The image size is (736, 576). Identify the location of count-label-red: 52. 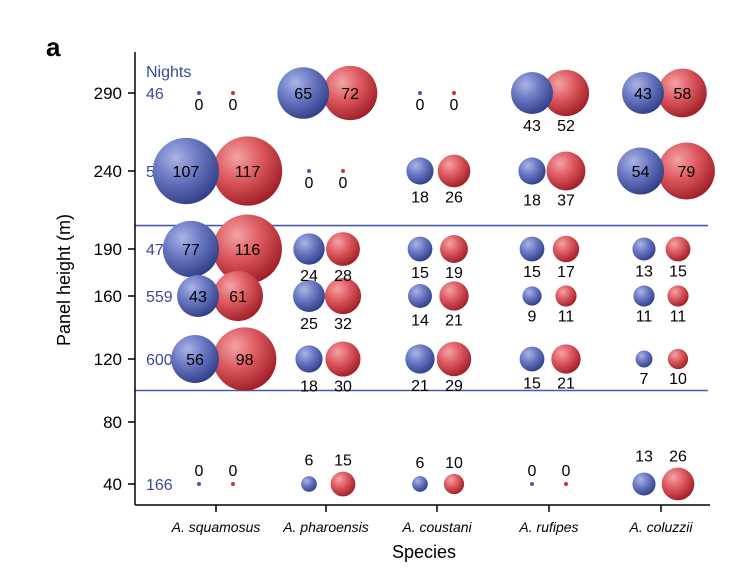
(566, 126).